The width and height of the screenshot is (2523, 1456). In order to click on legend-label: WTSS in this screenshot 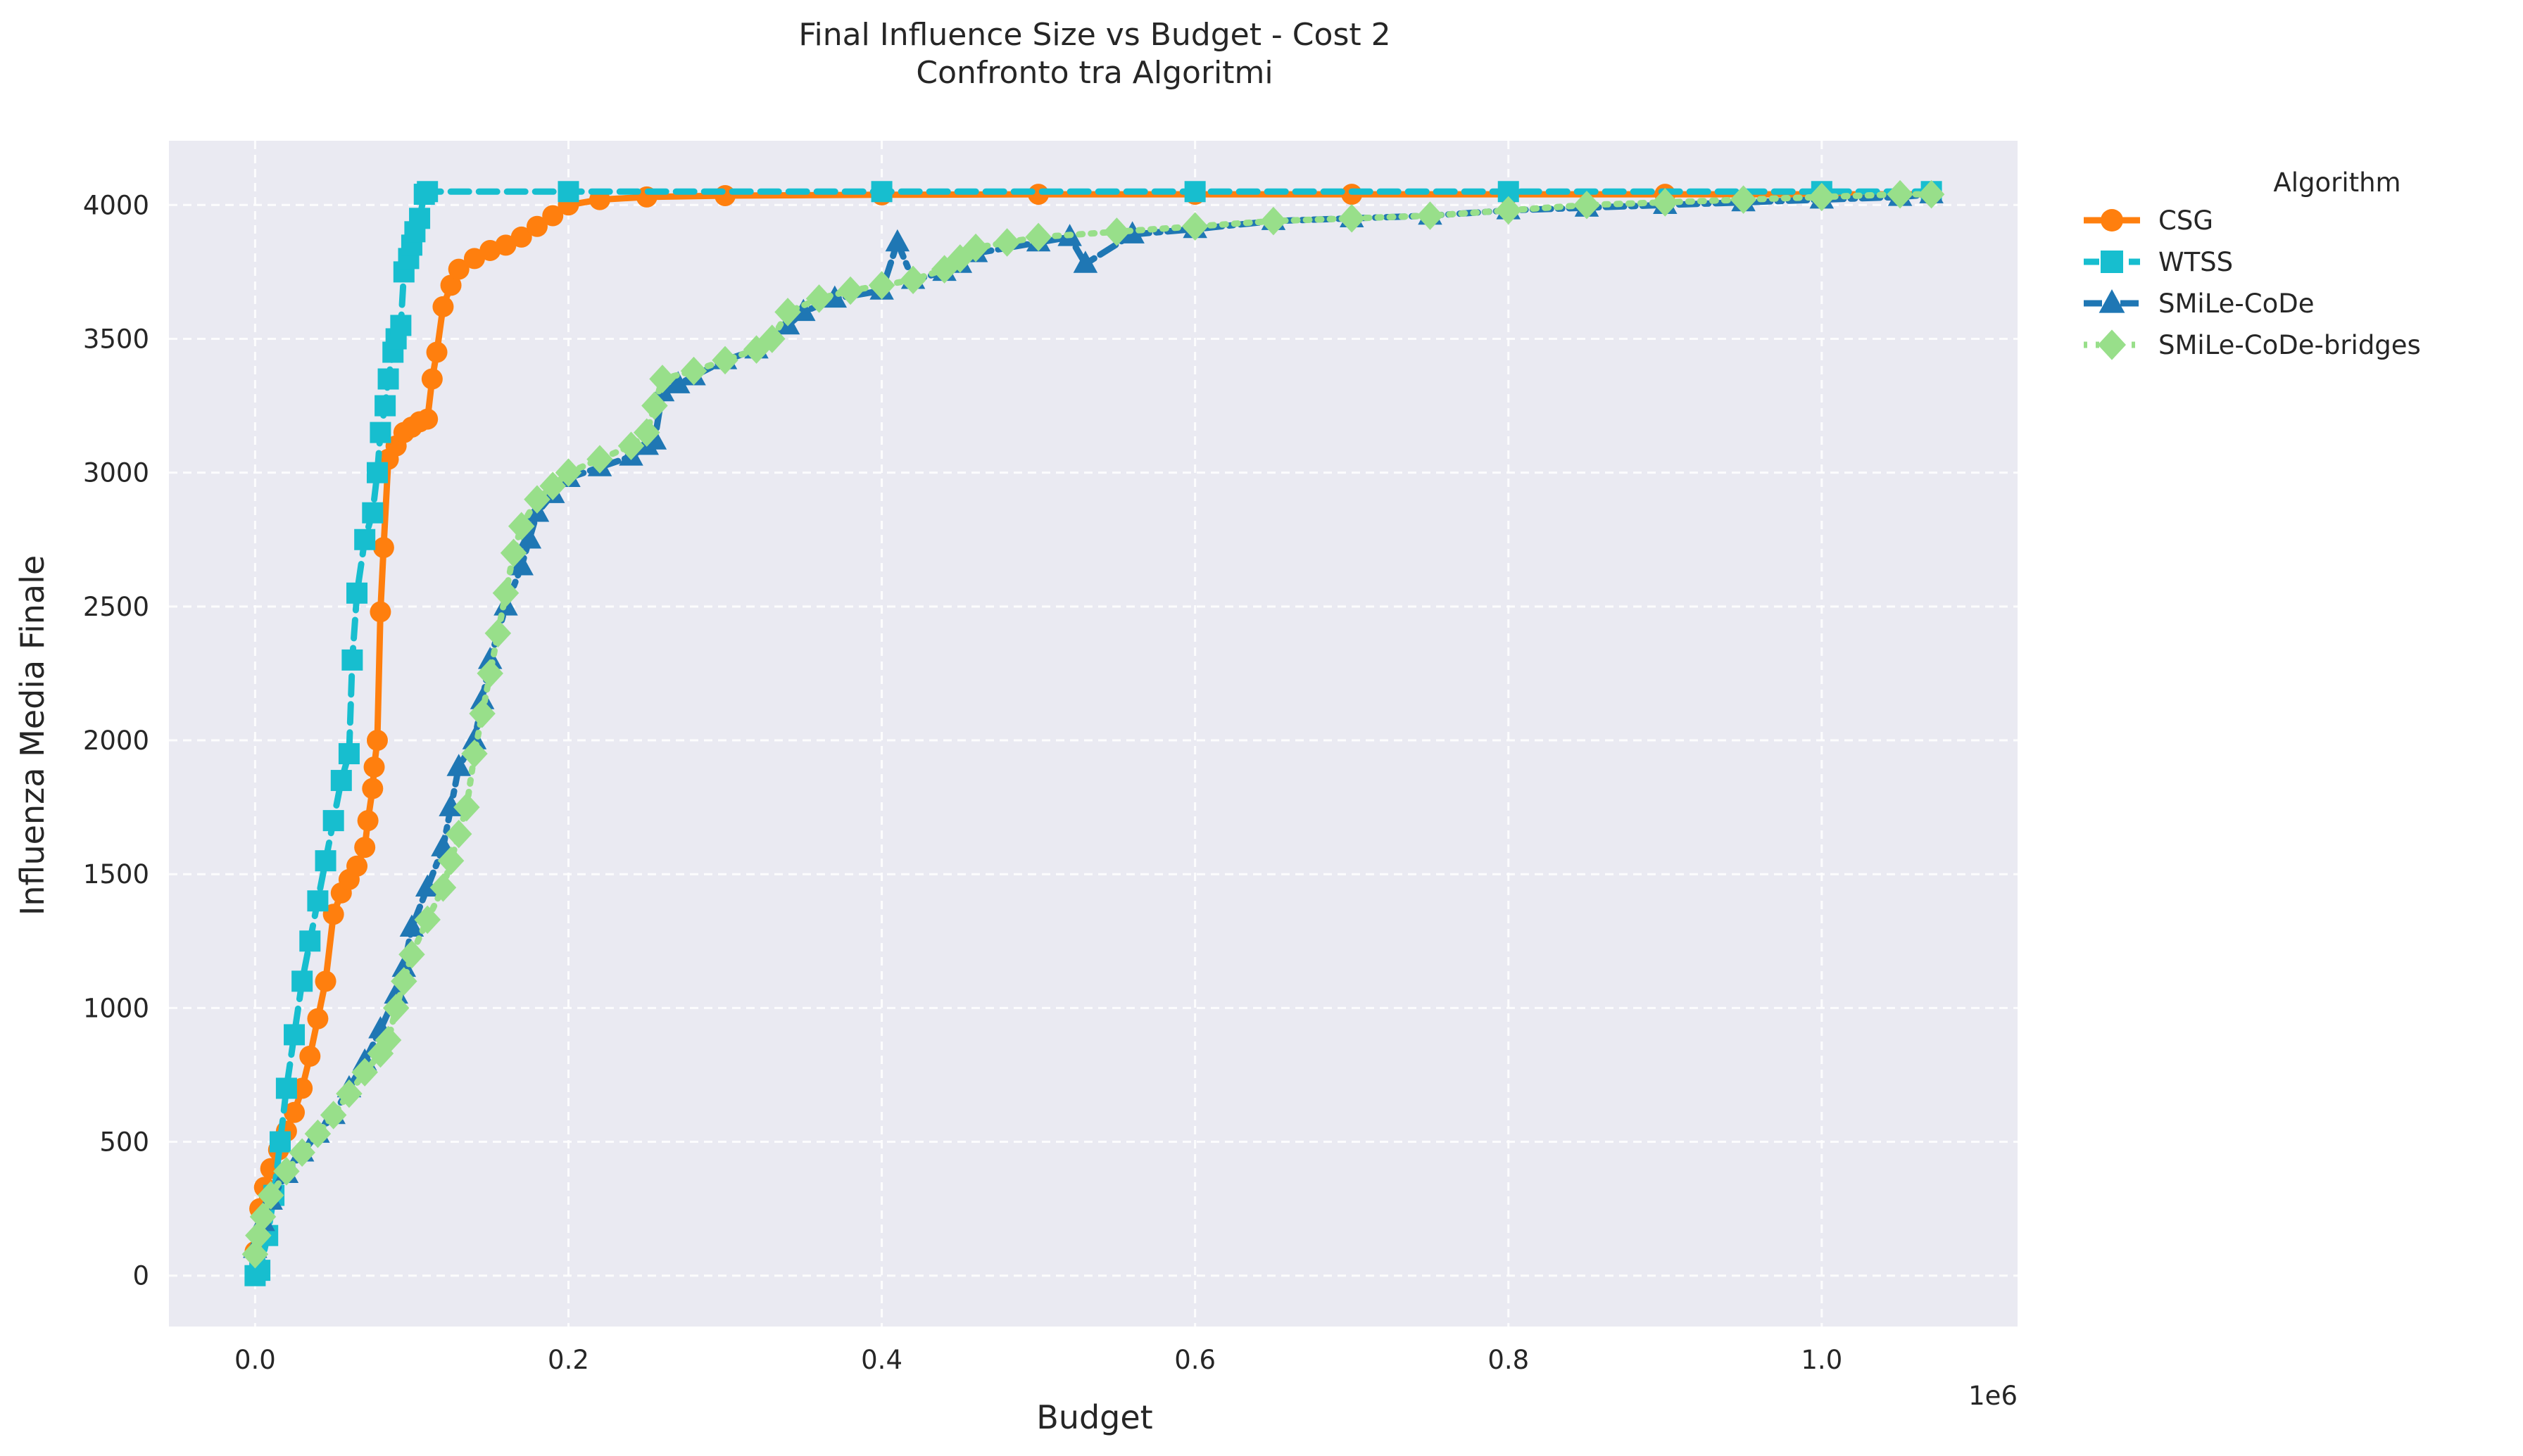, I will do `click(2195, 262)`.